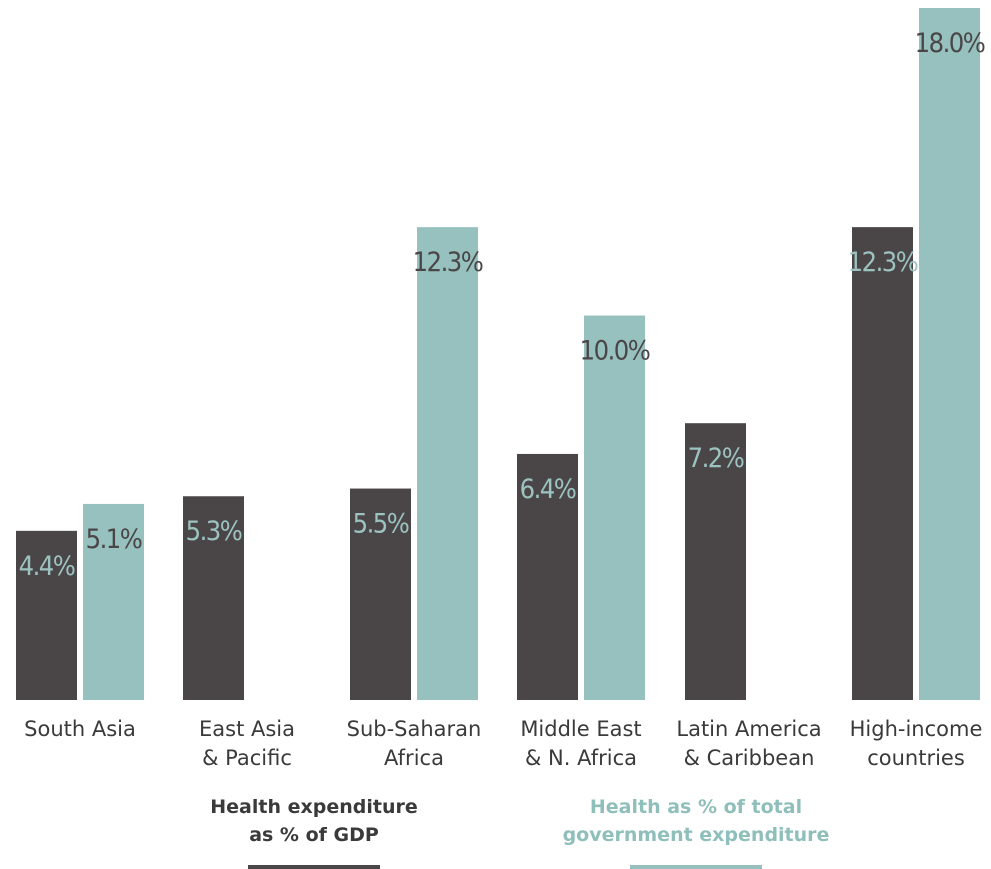 This screenshot has width=991, height=869. What do you see at coordinates (247, 758) in the screenshot?
I see `category-label-1-line-1: & Pacific` at bounding box center [247, 758].